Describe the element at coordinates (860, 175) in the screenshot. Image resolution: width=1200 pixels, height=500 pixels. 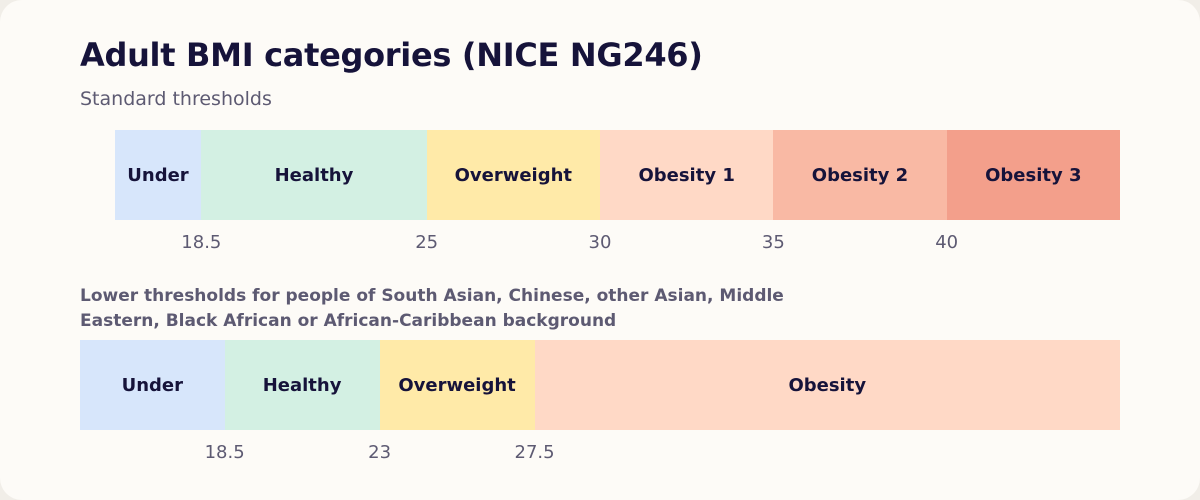
I see `segment-obesity-2: Obesity 2` at that location.